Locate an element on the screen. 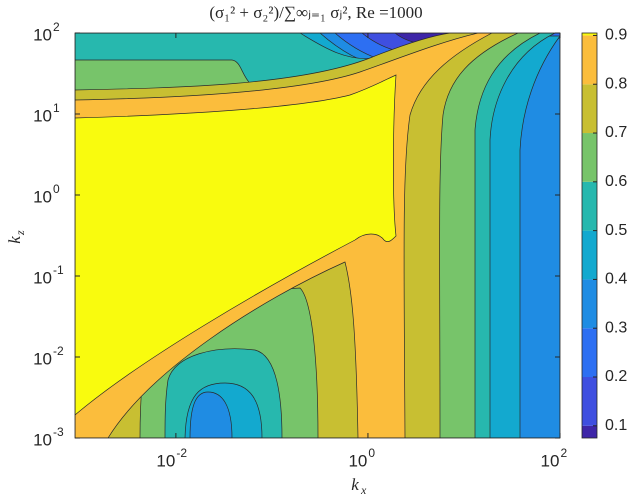 The height and width of the screenshot is (496, 631). x-axis-label-sub: x is located at coordinates (363, 489).